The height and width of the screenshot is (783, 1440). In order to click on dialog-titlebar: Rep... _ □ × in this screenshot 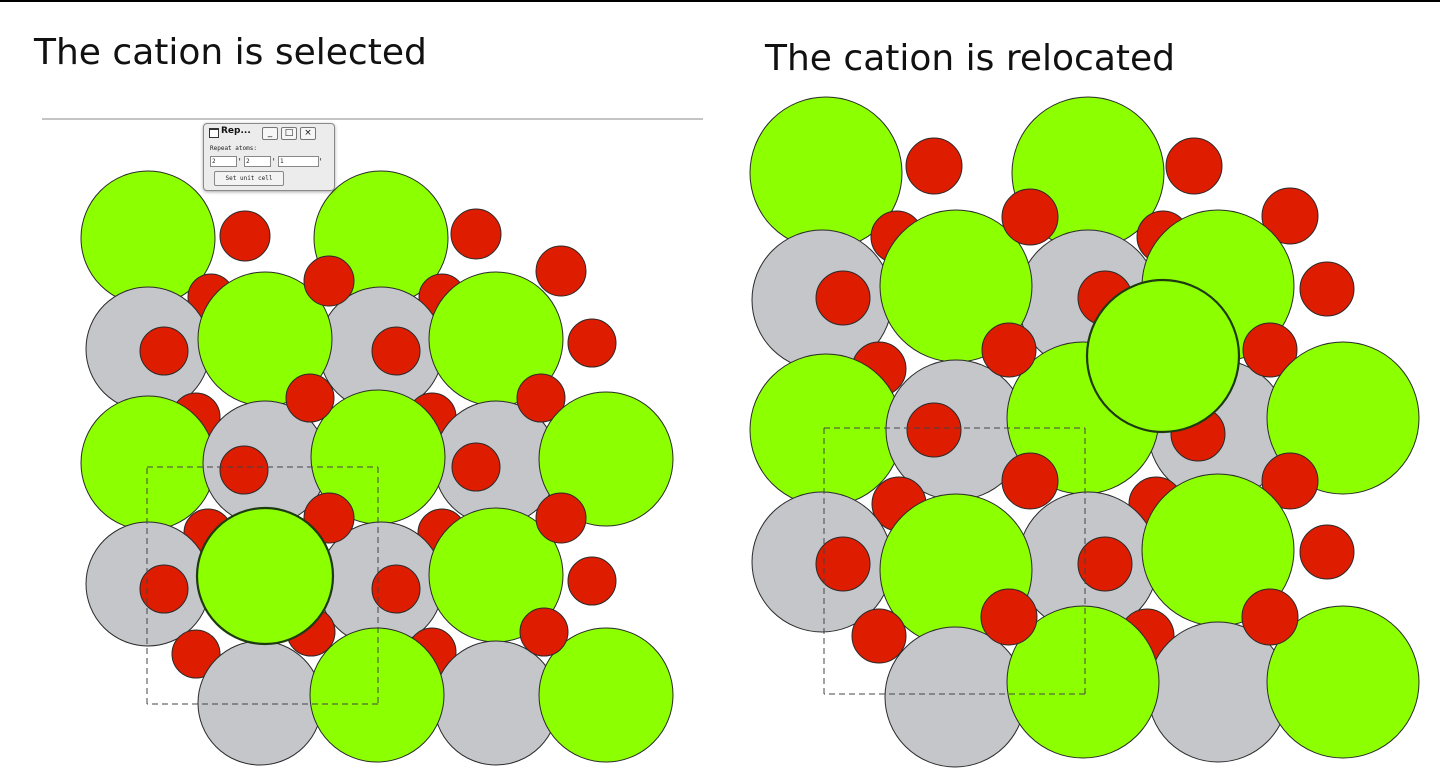, I will do `click(269, 132)`.